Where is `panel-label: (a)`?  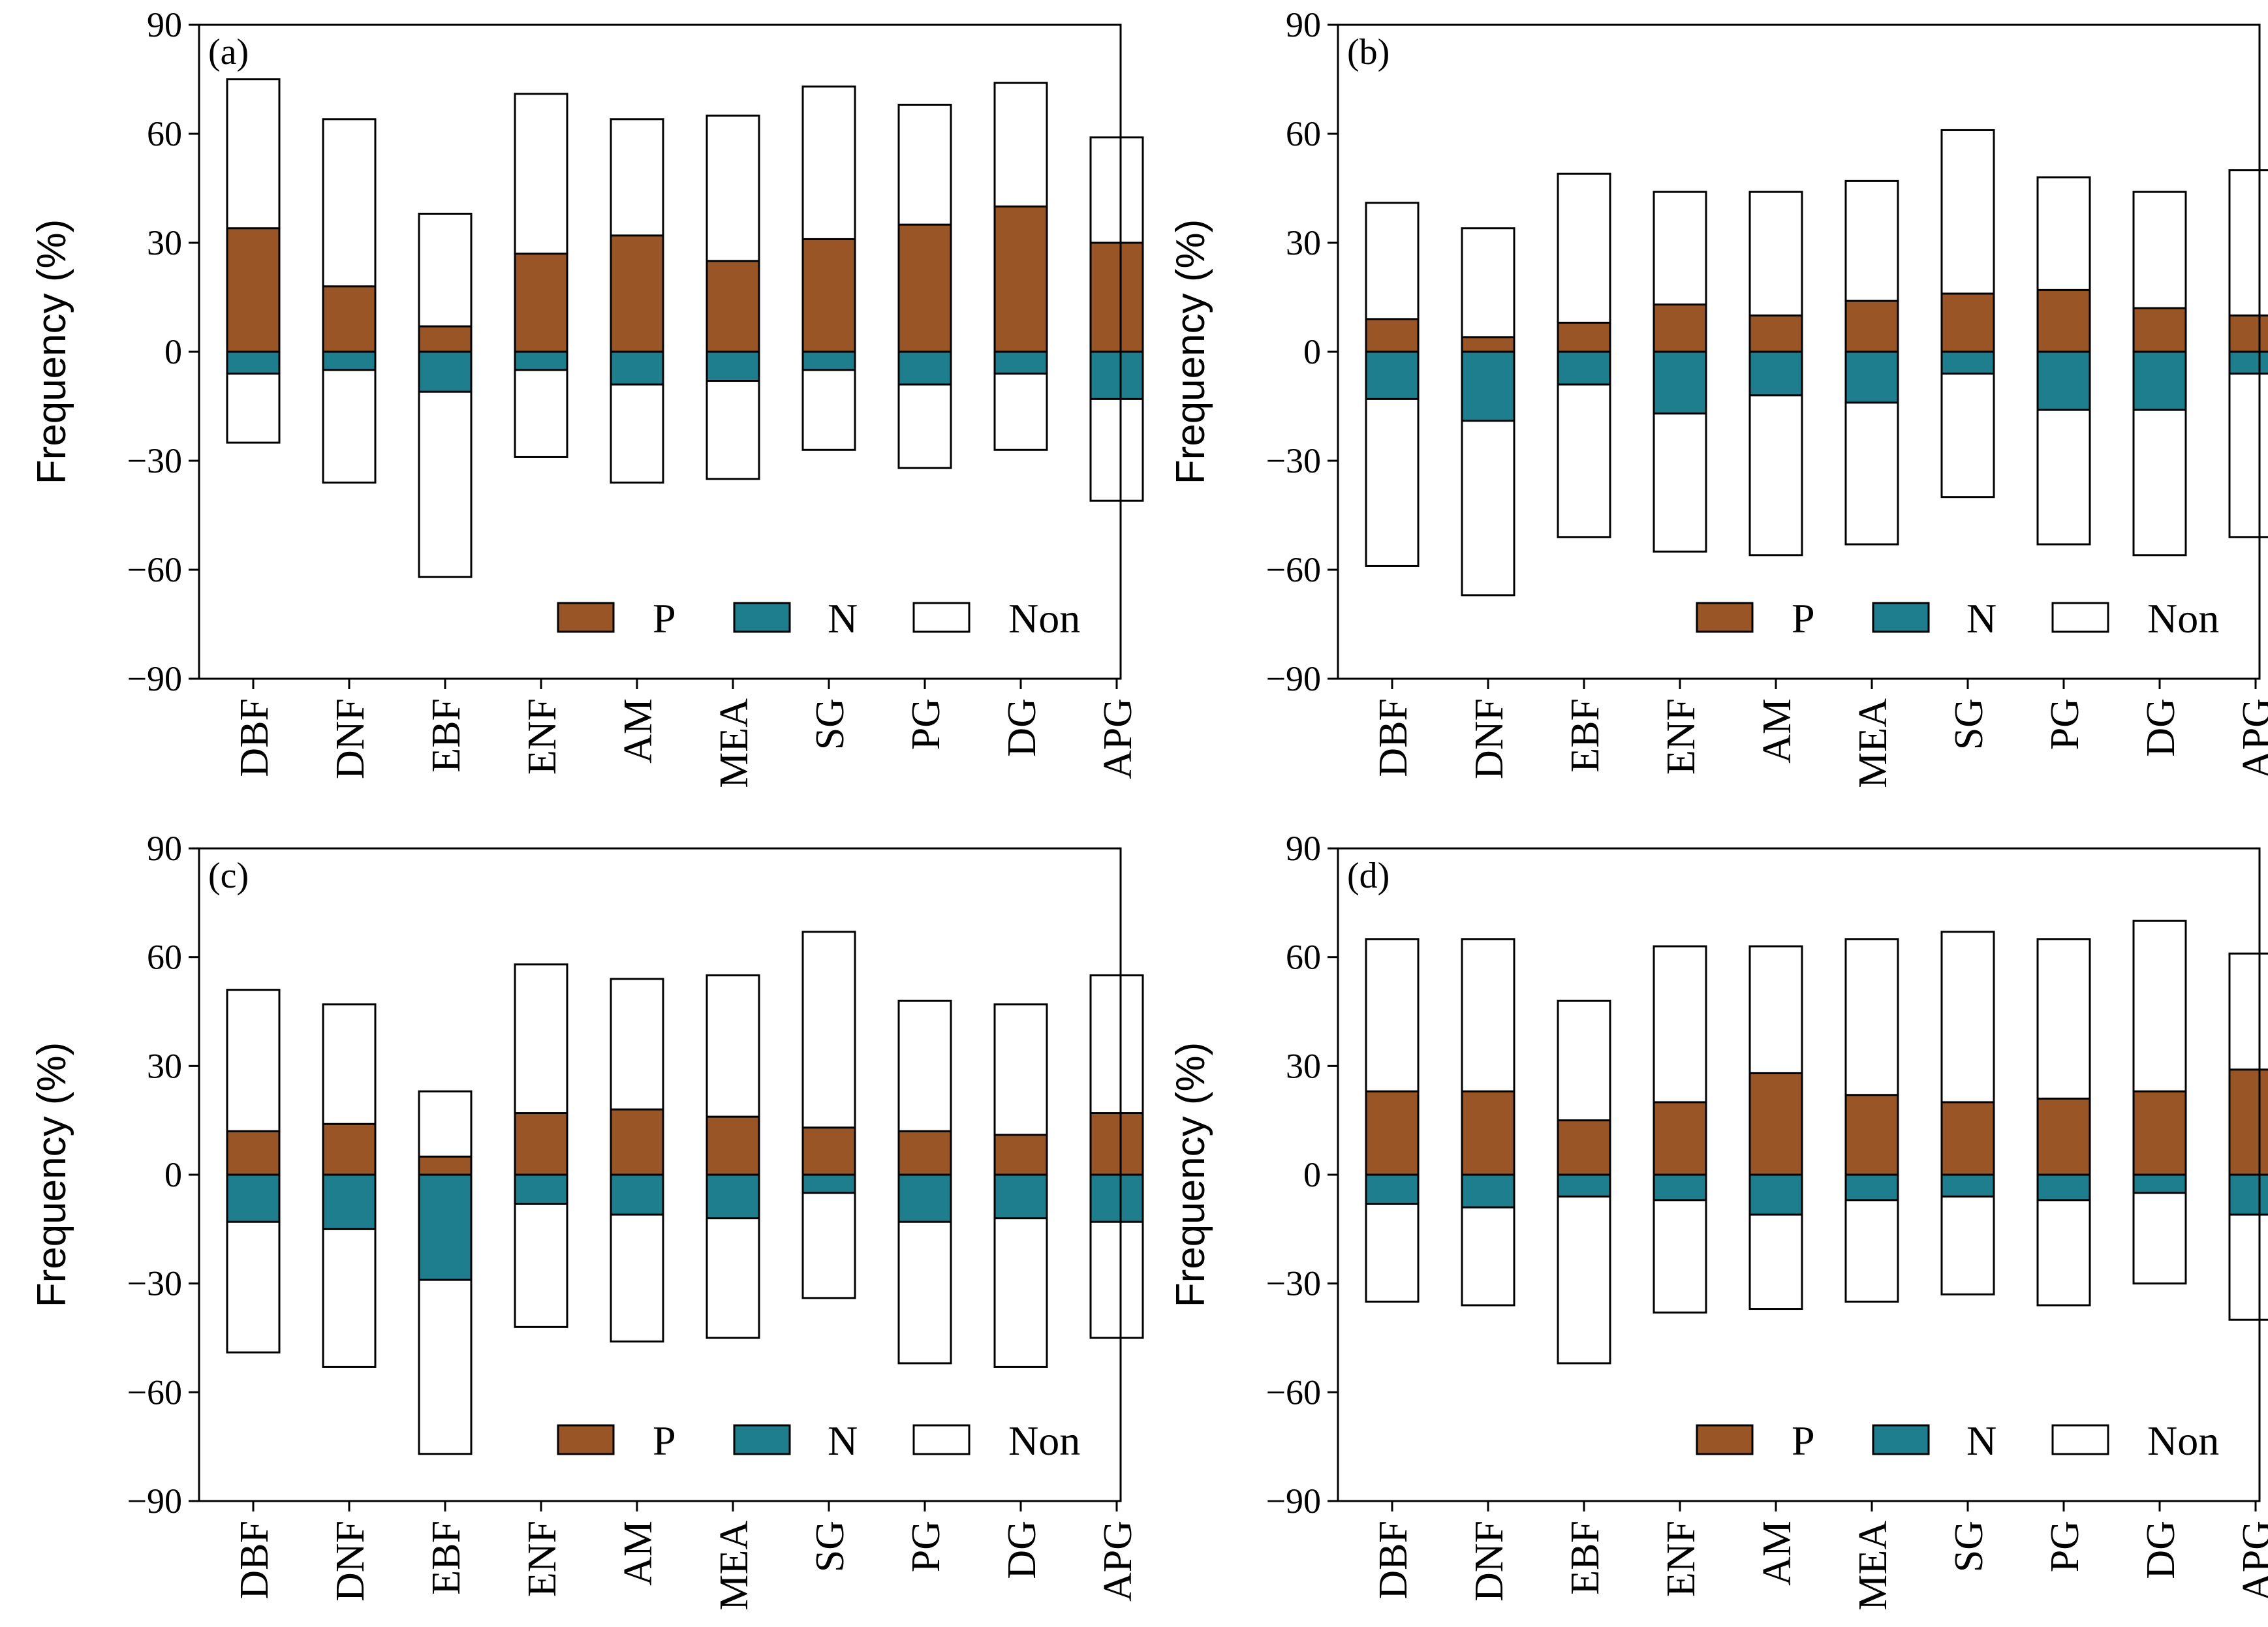
panel-label: (a) is located at coordinates (228, 52).